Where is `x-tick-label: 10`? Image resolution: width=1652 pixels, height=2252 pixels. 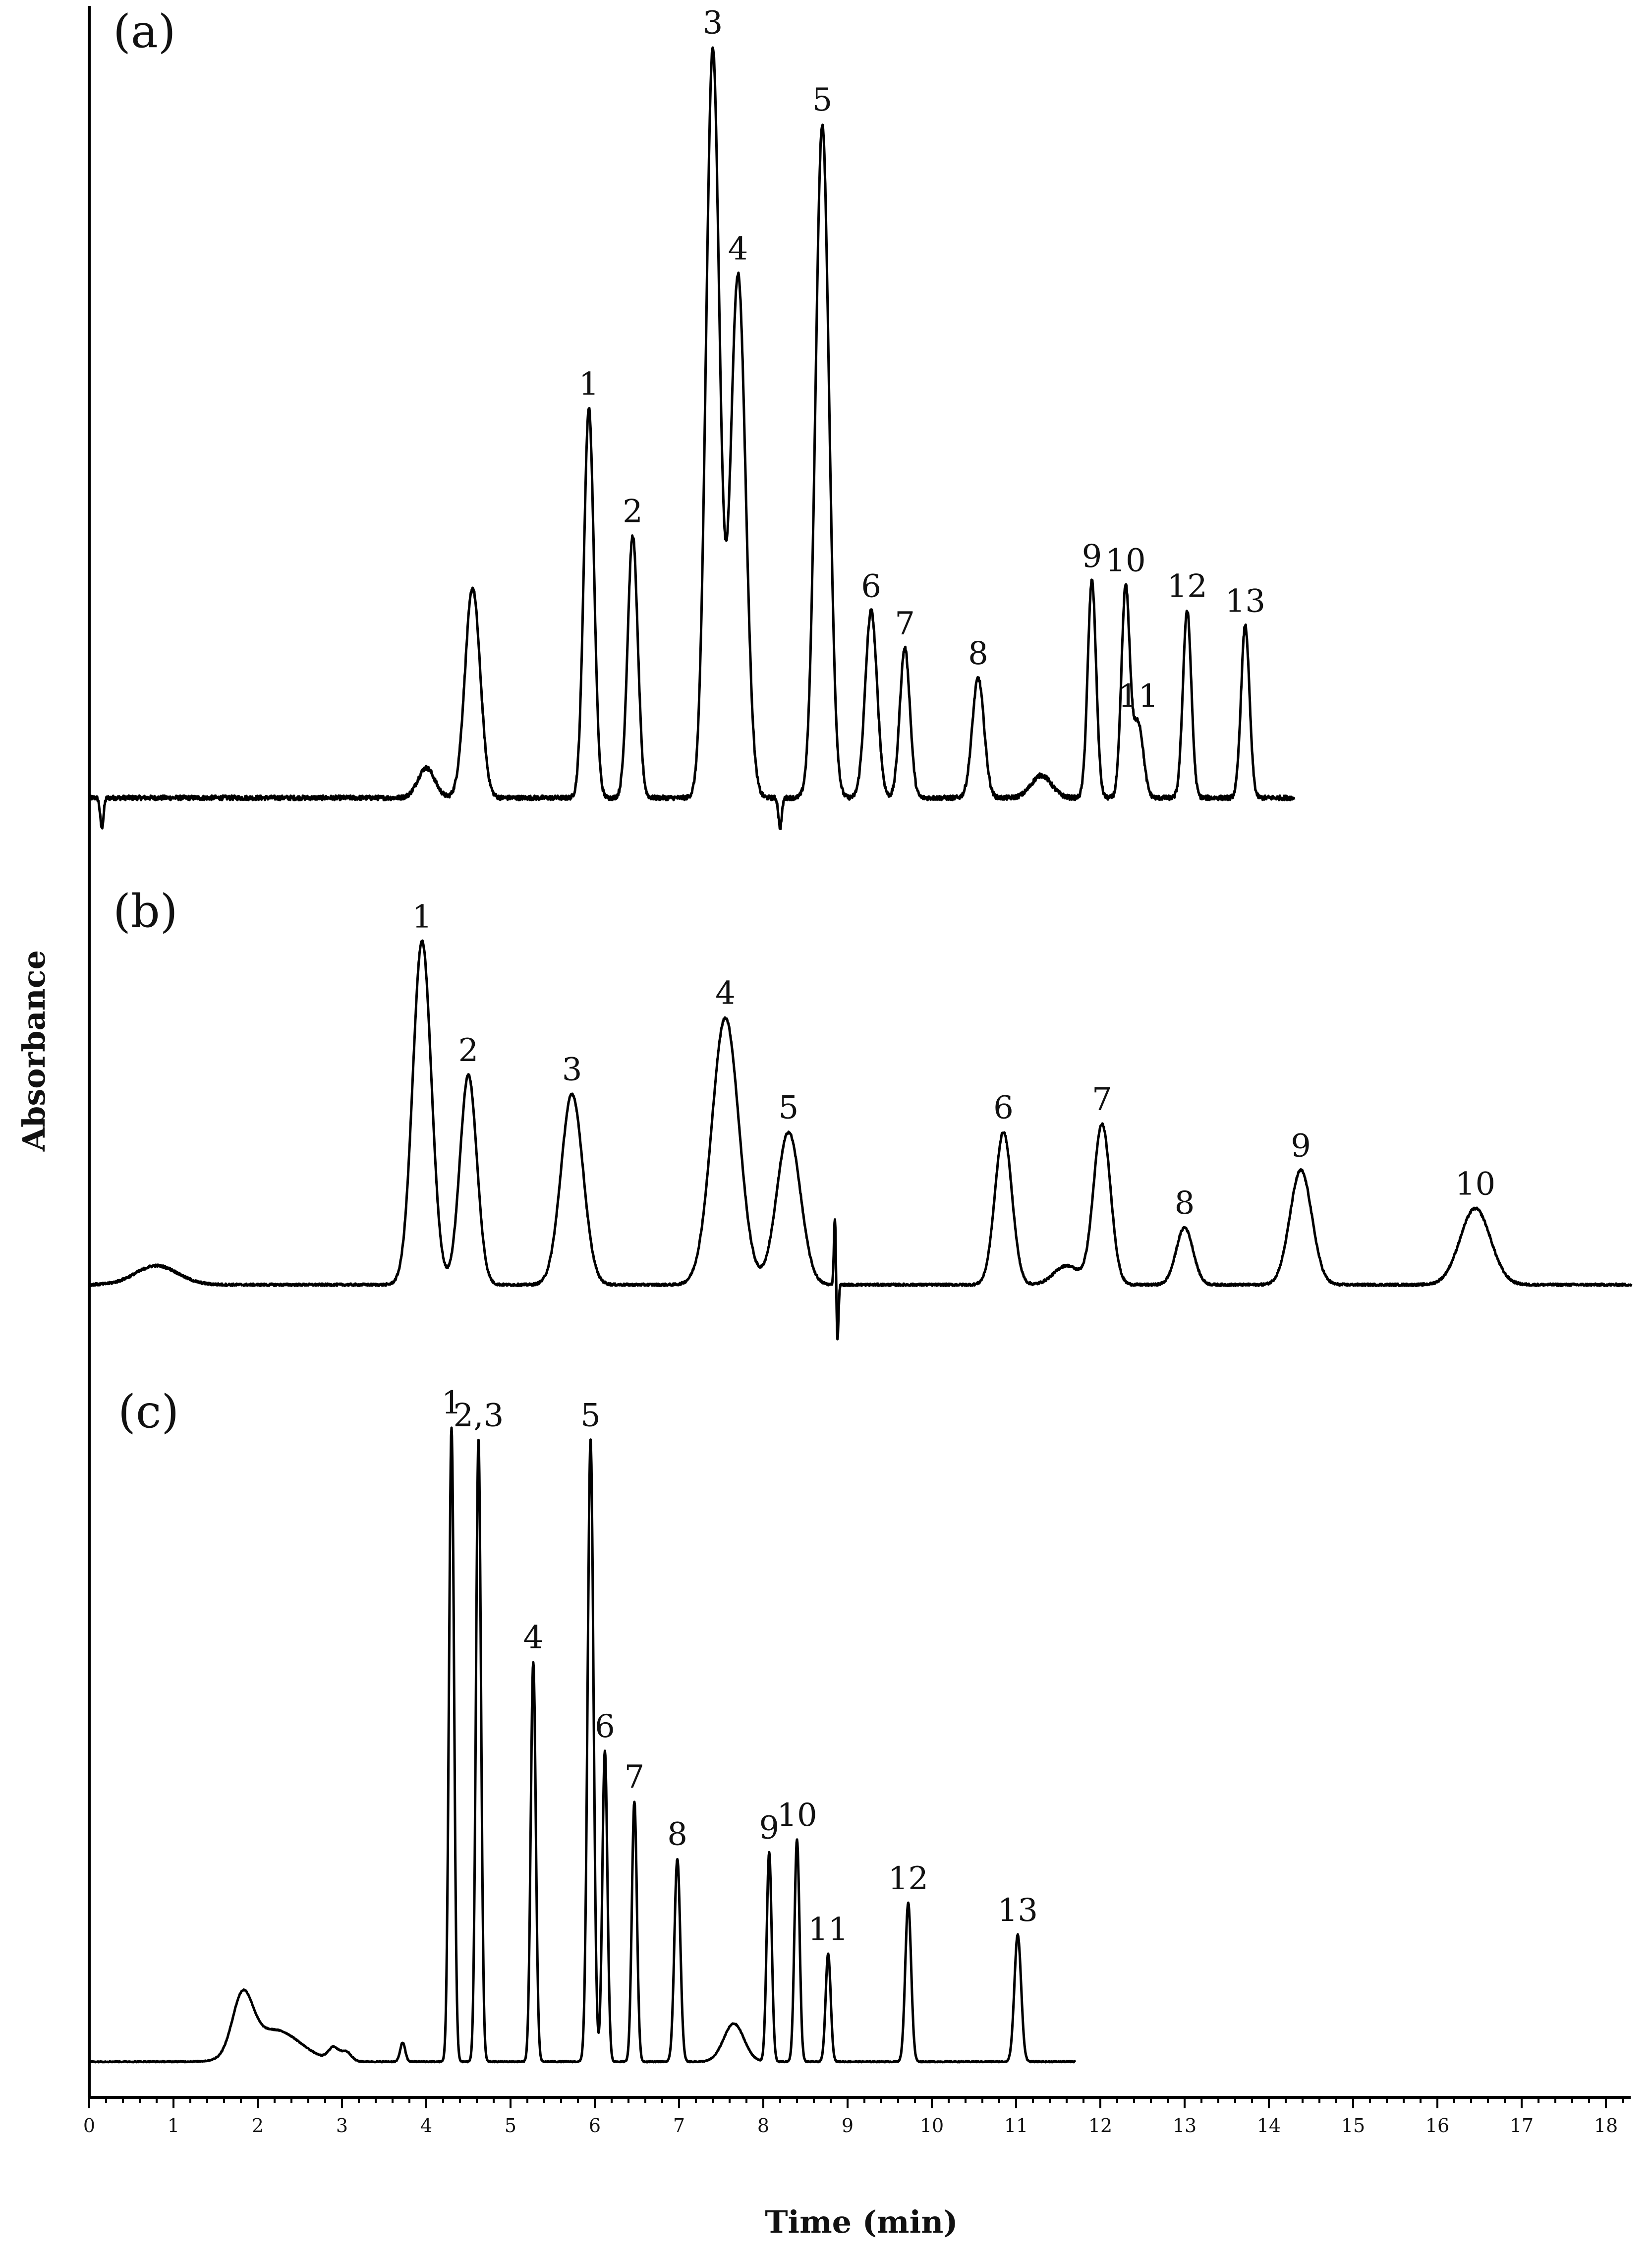
x-tick-label: 10 is located at coordinates (932, 2126).